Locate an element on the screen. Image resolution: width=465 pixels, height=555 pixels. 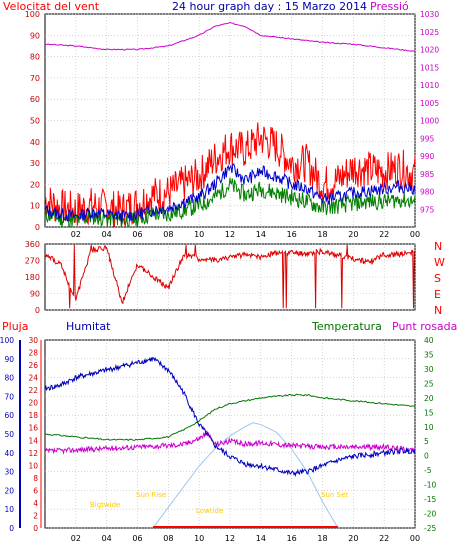
y-tick-humidity-80: 80 is located at coordinates (9, 378).